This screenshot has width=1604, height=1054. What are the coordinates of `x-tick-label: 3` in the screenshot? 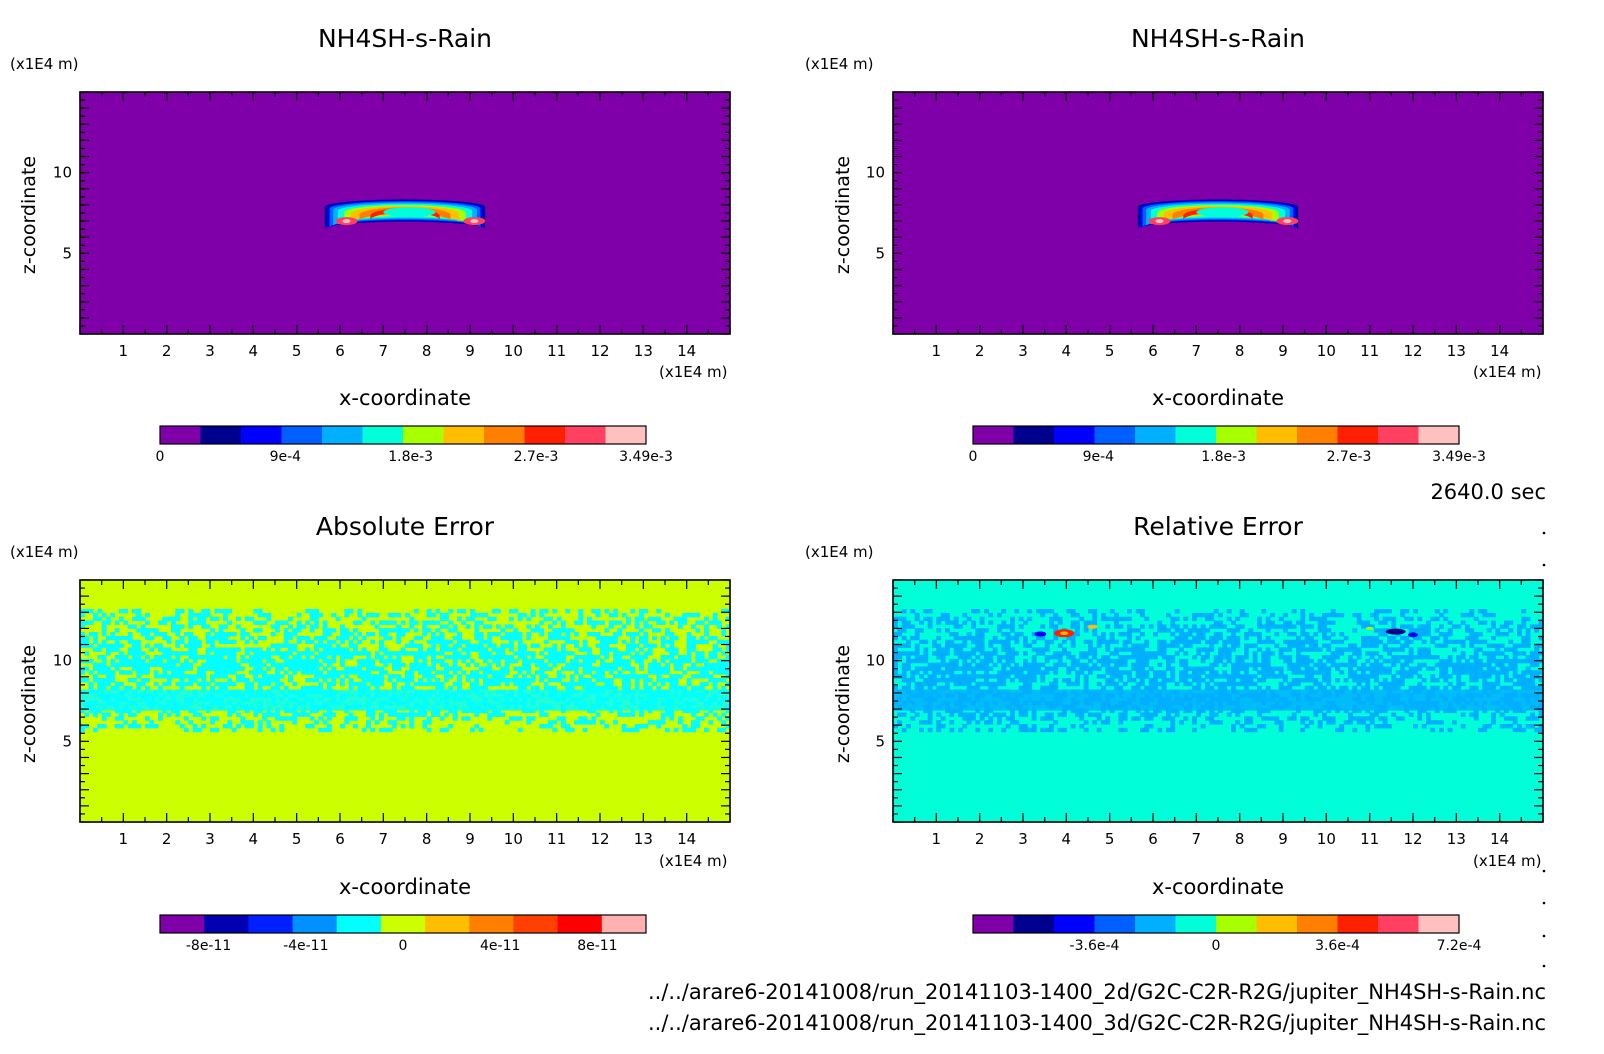 It's located at (1023, 351).